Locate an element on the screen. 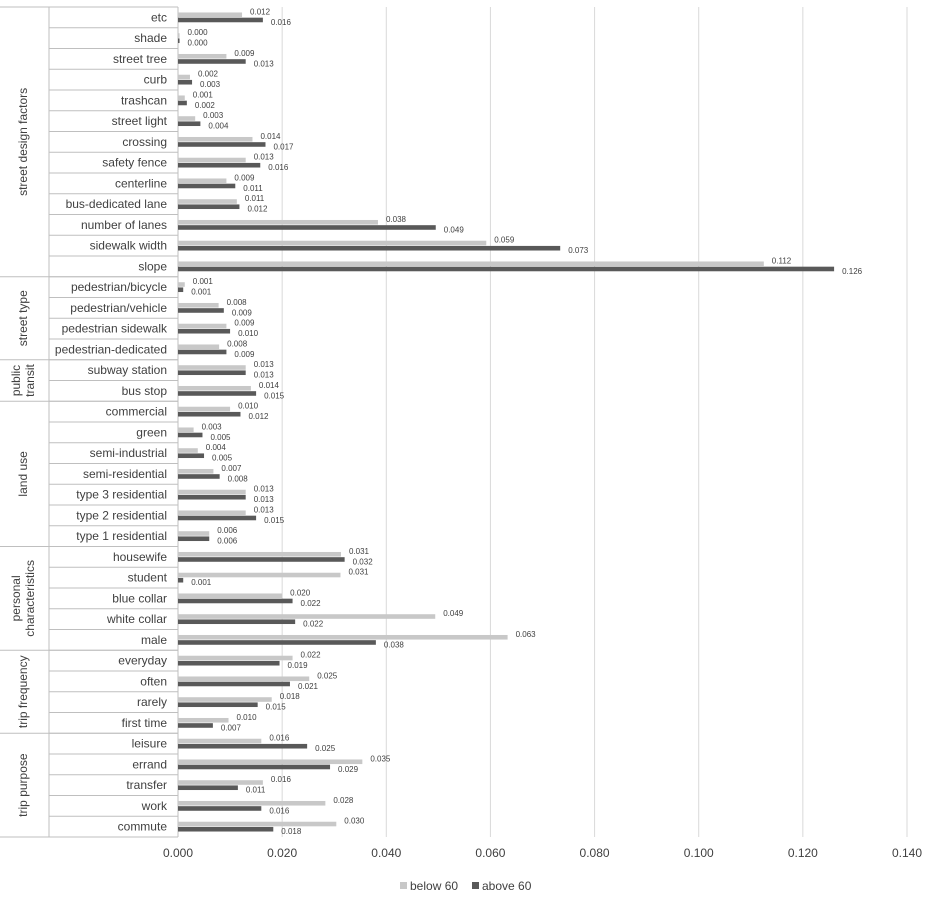 This screenshot has width=930, height=902. category-label: errand is located at coordinates (149, 764).